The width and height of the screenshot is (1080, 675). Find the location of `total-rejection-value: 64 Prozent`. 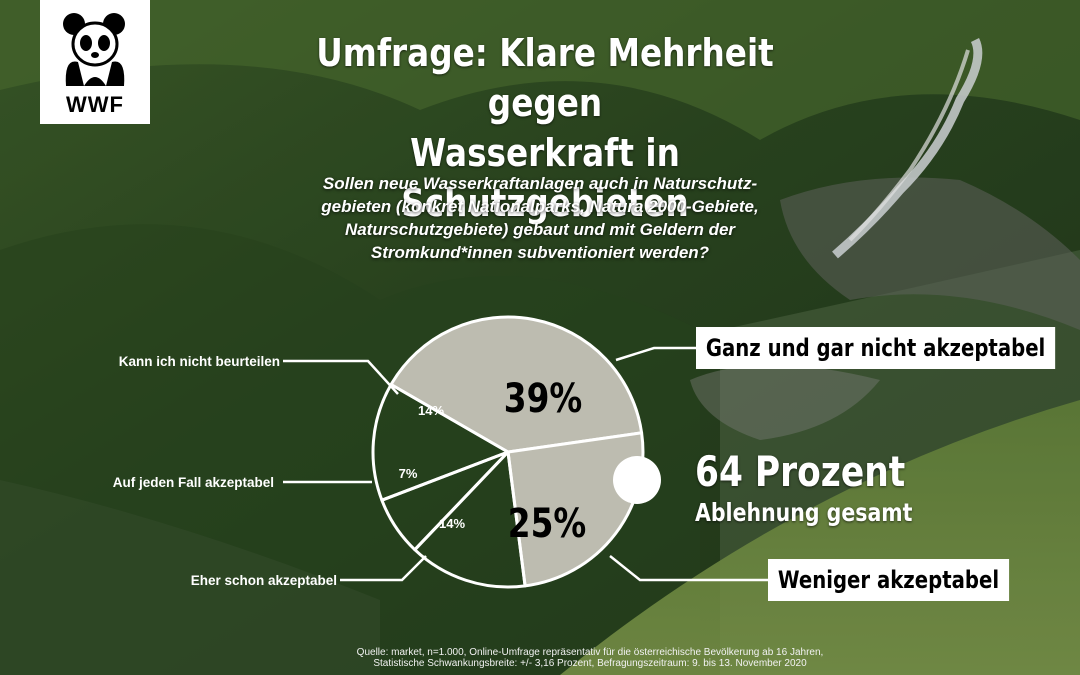

total-rejection-value: 64 Prozent is located at coordinates (800, 471).